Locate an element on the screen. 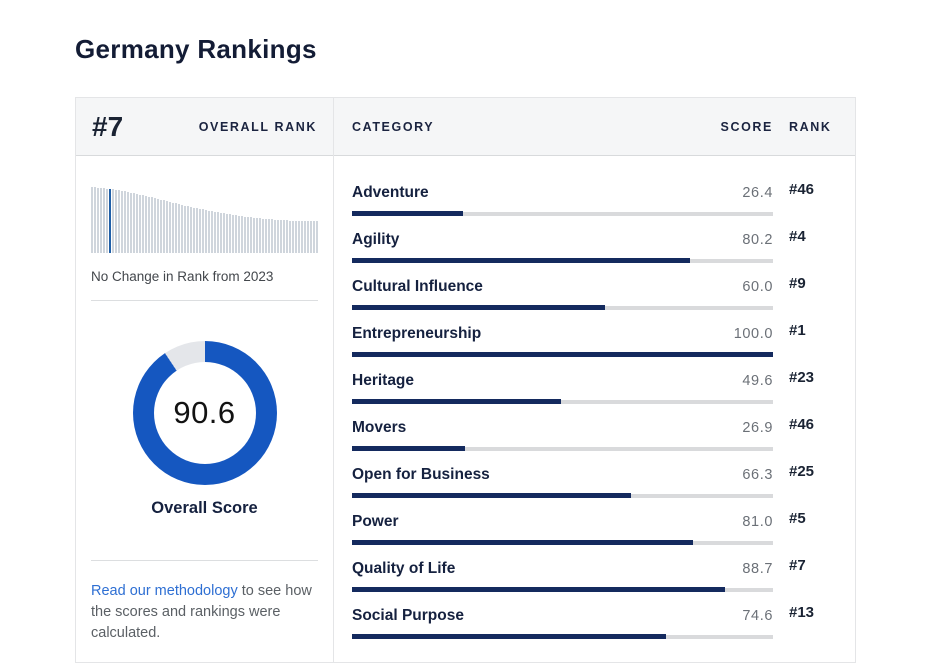 The image size is (926, 671). category-score: 81.0 is located at coordinates (757, 522).